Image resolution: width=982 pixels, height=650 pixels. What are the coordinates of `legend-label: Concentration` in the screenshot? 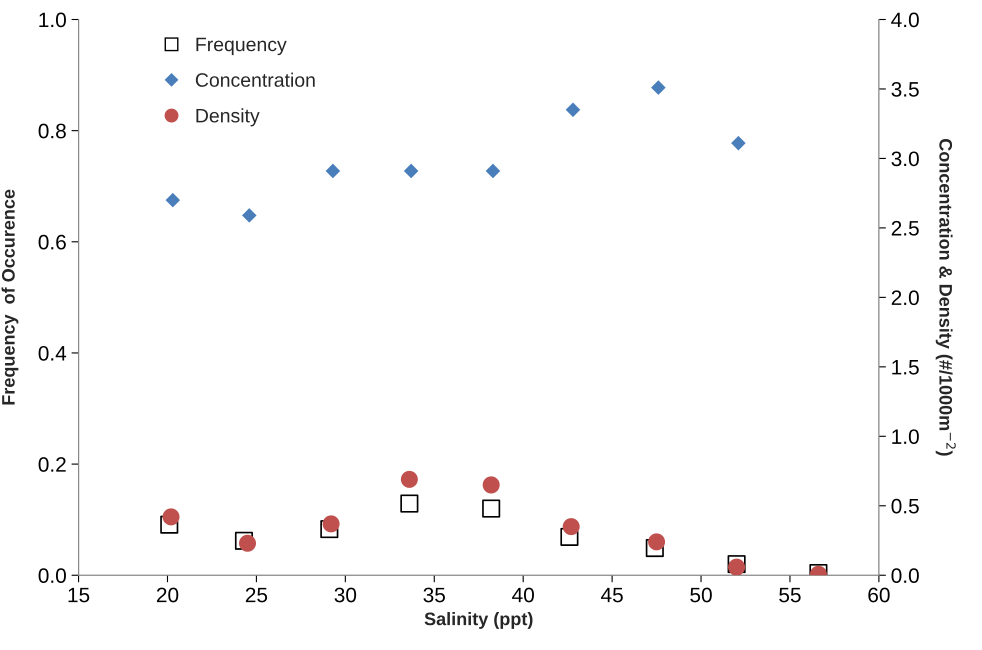 It's located at (255, 79).